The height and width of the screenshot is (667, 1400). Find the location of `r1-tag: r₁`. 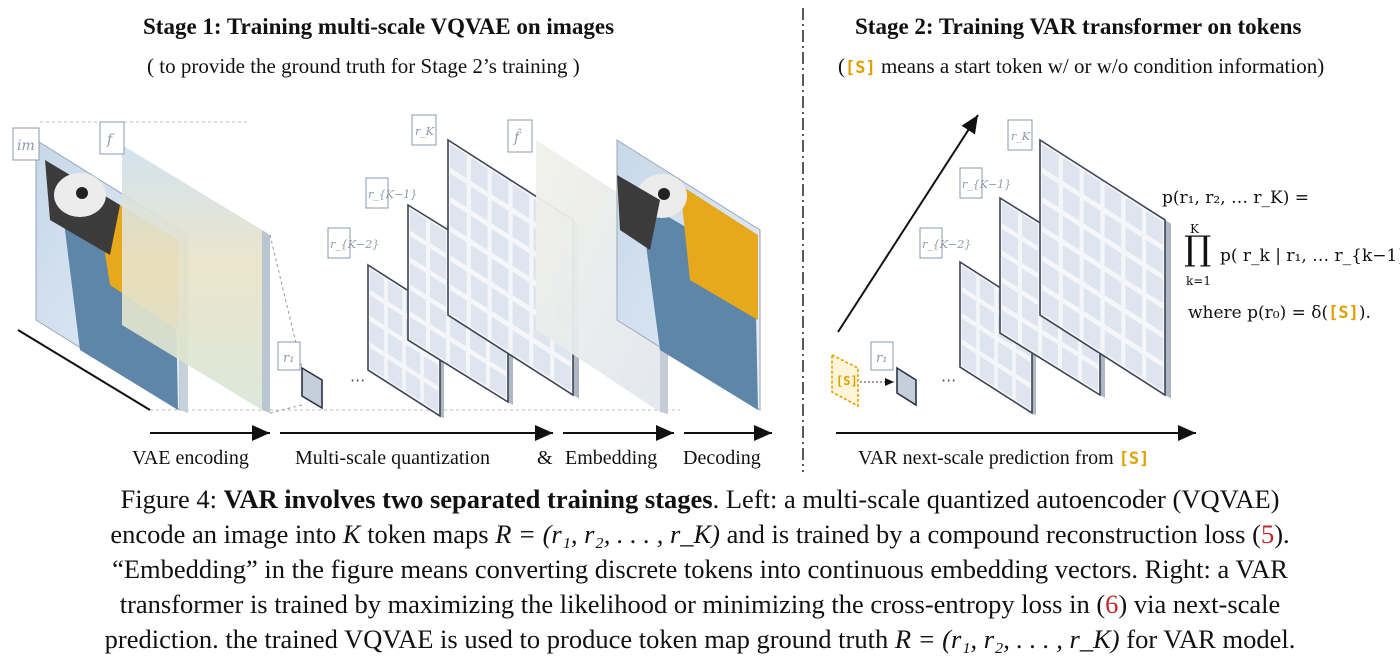

r1-tag: r₁ is located at coordinates (288, 358).